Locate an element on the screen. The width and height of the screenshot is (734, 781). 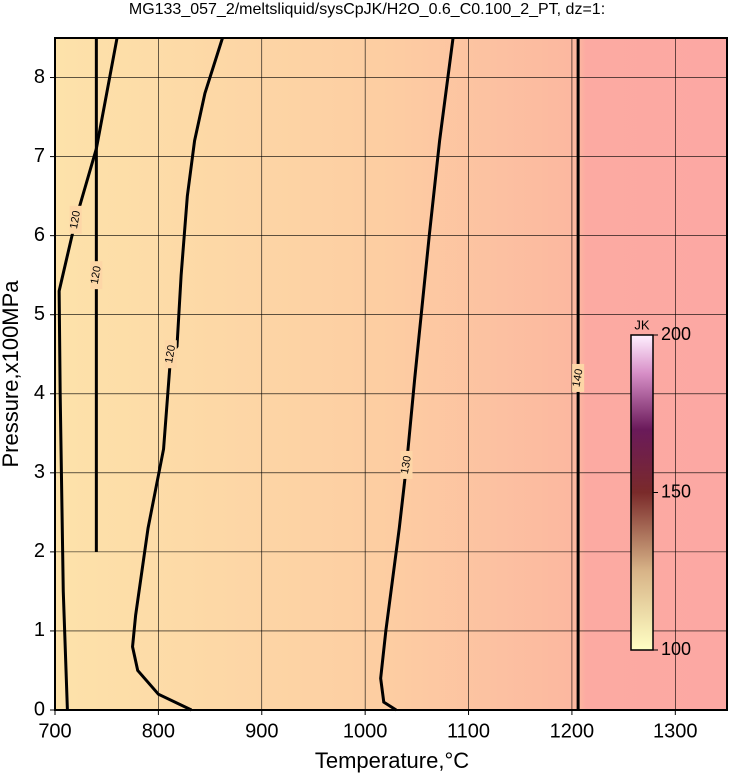
y-tick-label: 1 is located at coordinates (39, 630).